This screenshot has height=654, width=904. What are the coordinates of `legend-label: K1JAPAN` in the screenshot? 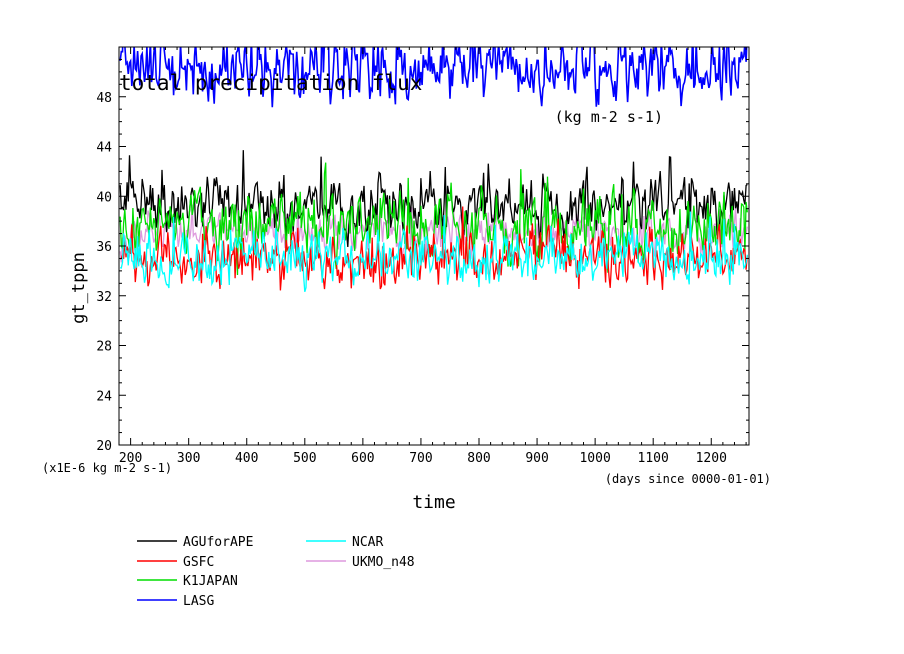 It's located at (210, 581).